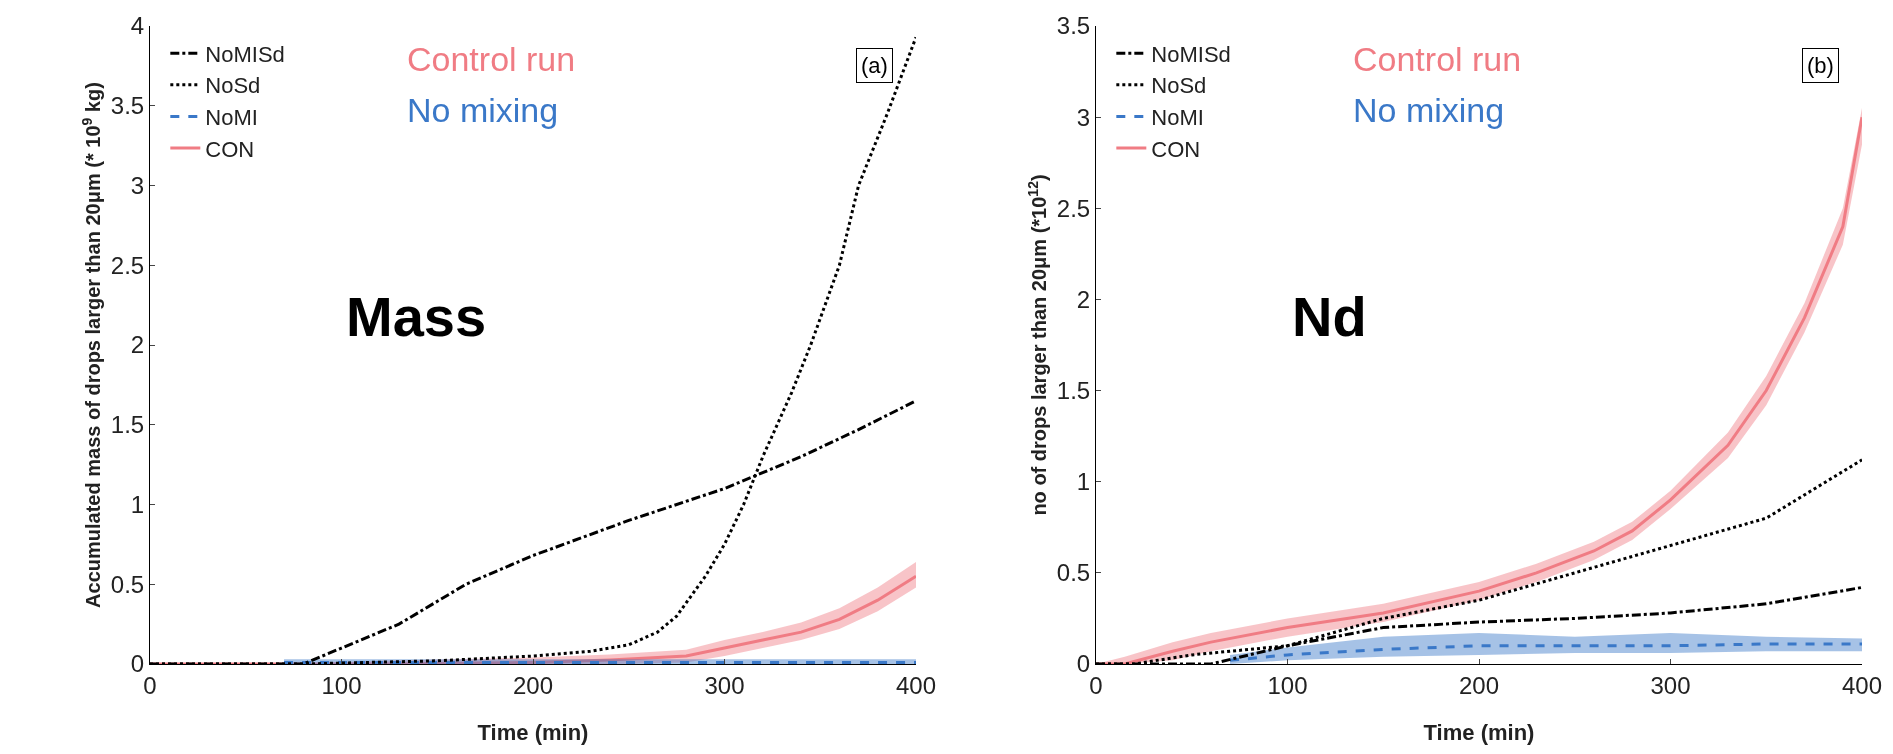 The image size is (1893, 754). I want to click on annotation: (a), so click(874, 65).